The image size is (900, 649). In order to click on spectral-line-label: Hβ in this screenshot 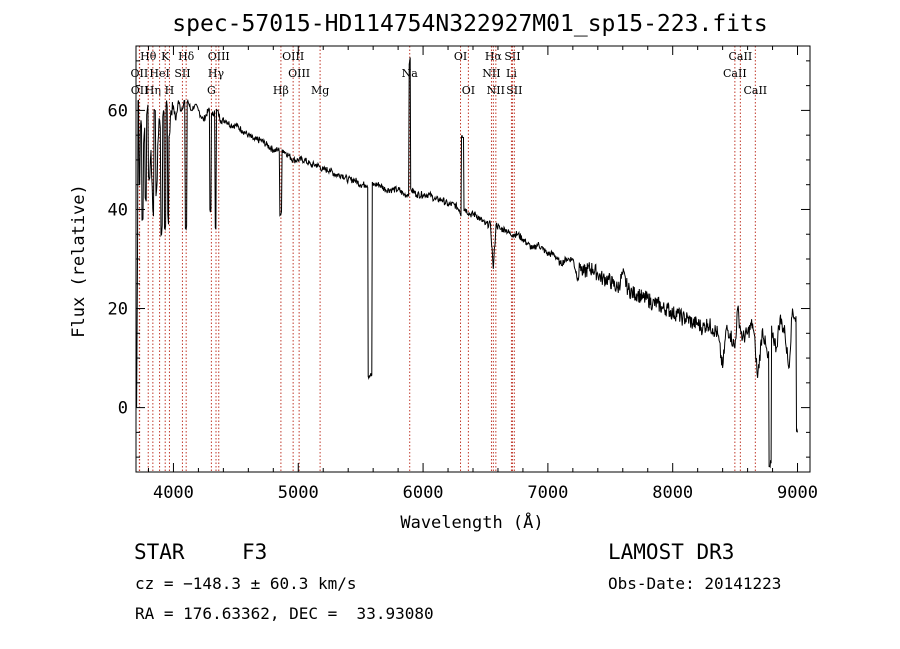, I will do `click(281, 90)`.